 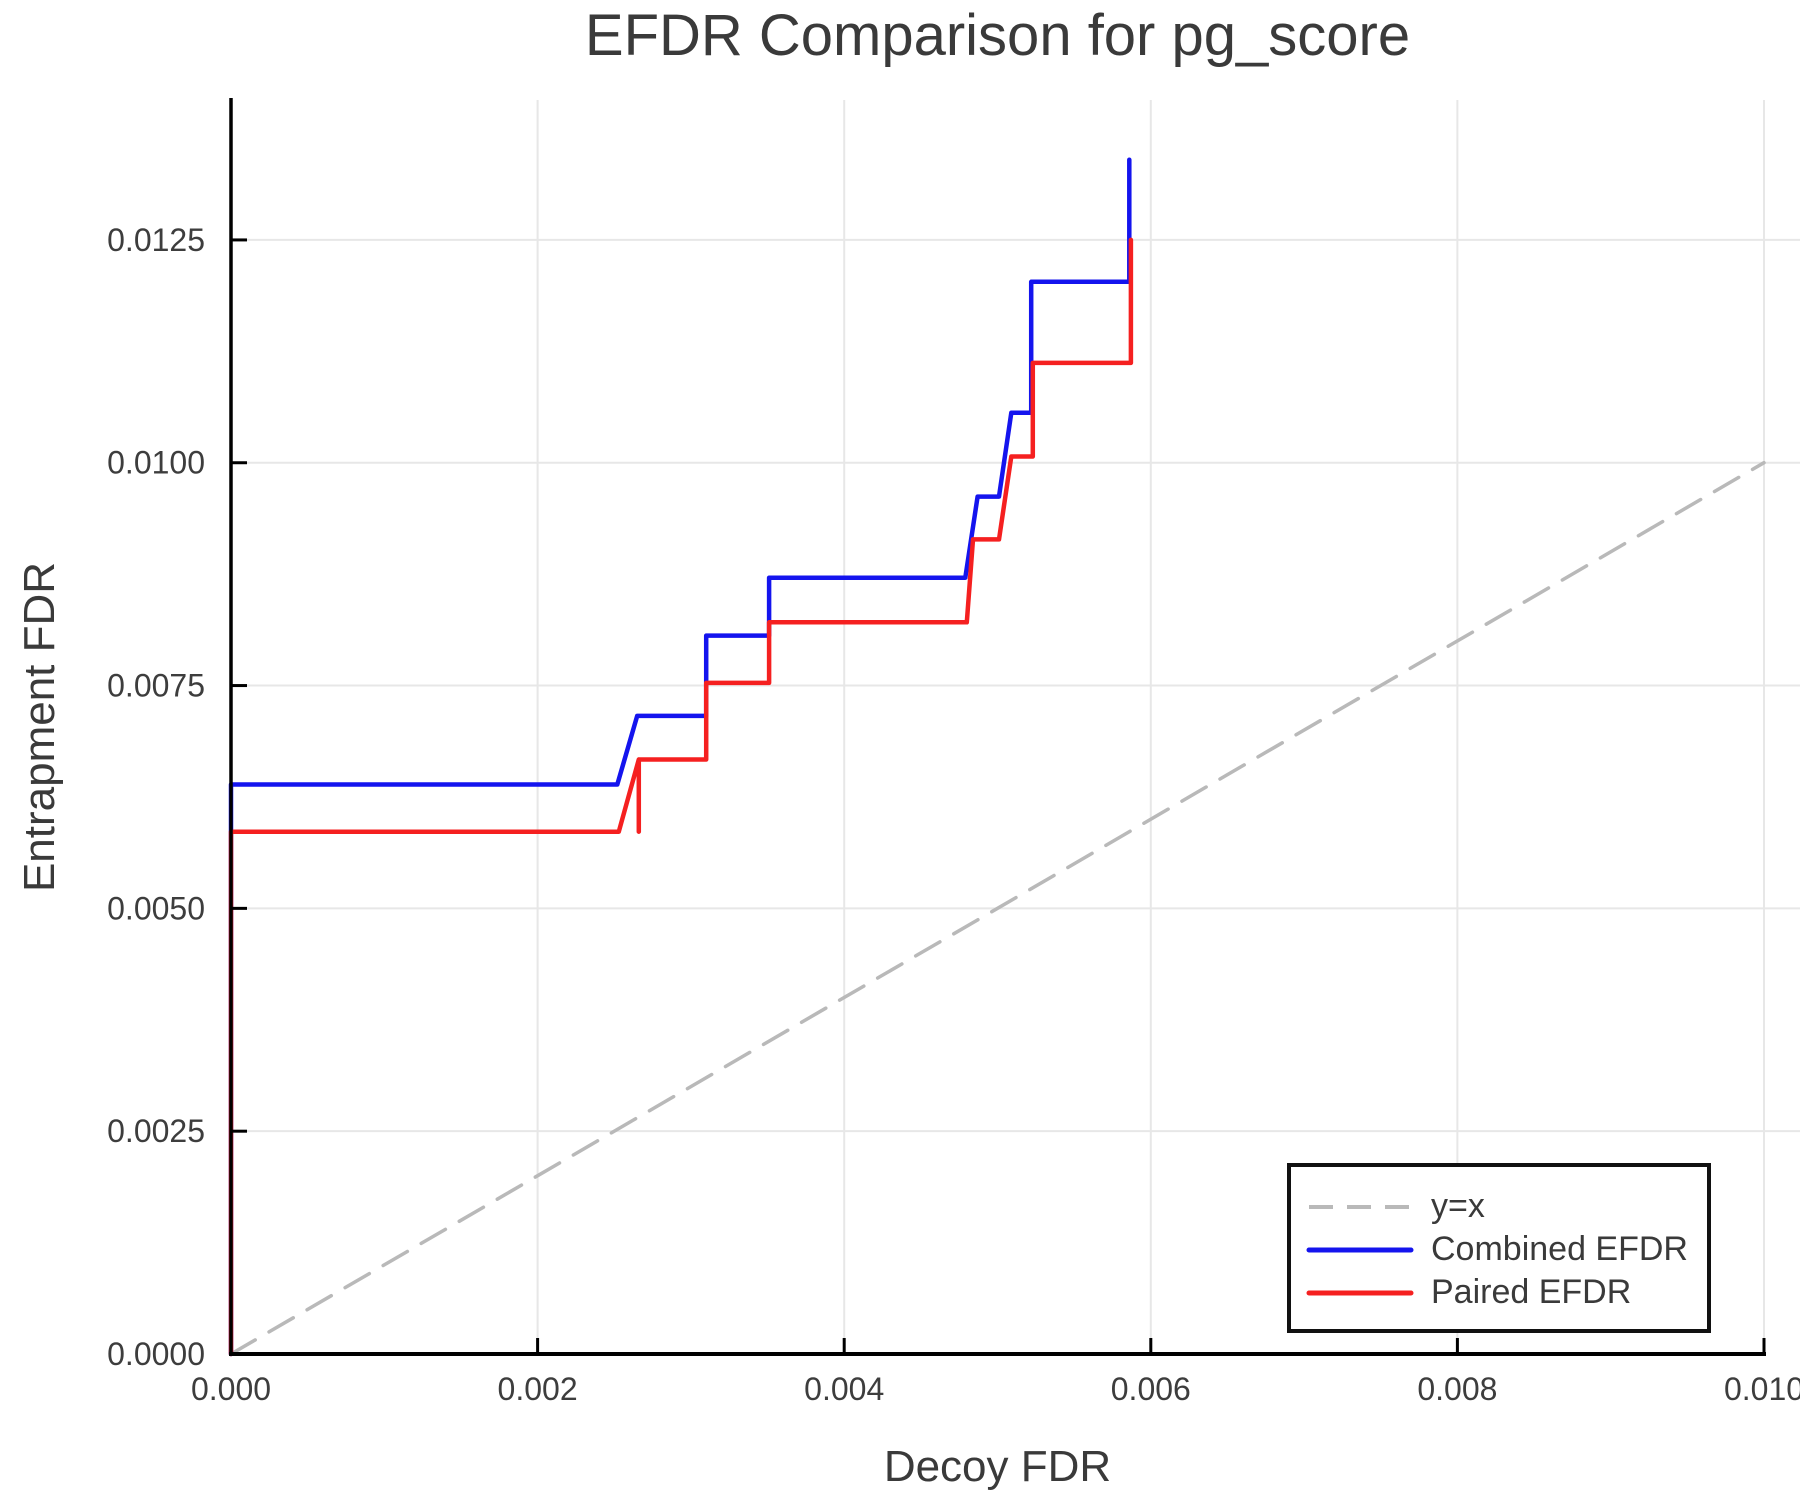 What do you see at coordinates (156, 686) in the screenshot?
I see `y-tick-label: 0.0075` at bounding box center [156, 686].